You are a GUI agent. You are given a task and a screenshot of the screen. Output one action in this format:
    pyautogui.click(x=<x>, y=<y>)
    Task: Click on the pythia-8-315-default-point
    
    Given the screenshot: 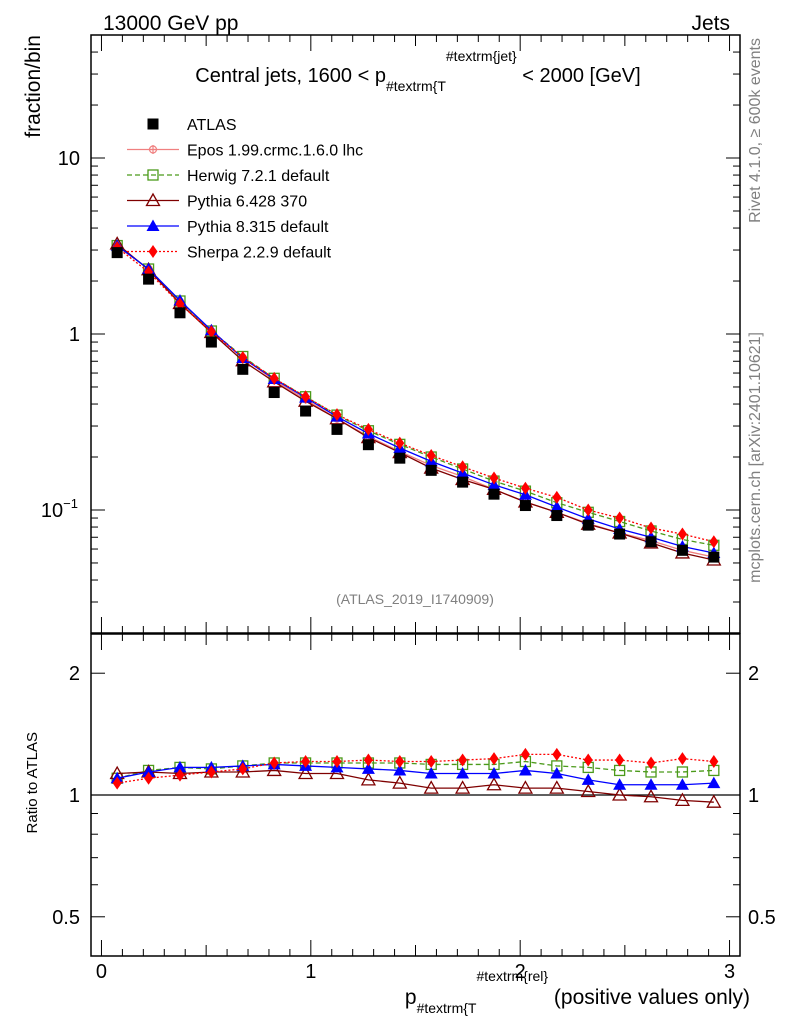 What is the action you would take?
    pyautogui.click(x=557, y=506)
    